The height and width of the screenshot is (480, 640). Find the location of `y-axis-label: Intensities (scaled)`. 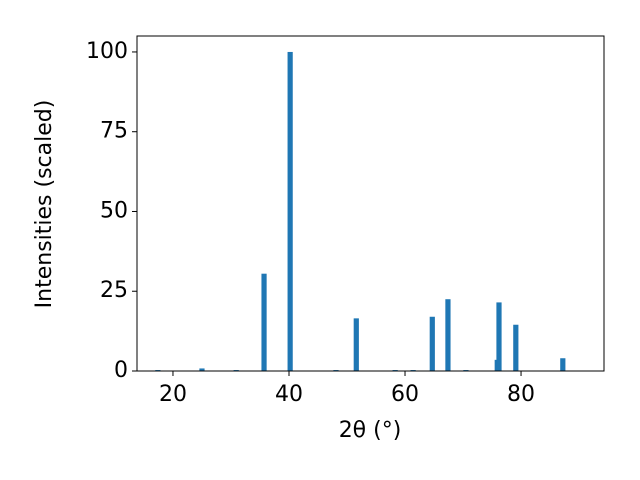

y-axis-label: Intensities (scaled) is located at coordinates (44, 204).